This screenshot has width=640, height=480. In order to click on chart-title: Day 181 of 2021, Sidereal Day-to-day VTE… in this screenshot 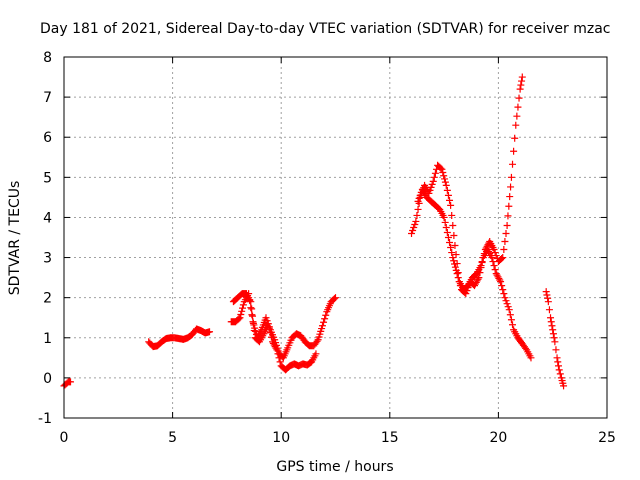, I will do `click(325, 29)`.